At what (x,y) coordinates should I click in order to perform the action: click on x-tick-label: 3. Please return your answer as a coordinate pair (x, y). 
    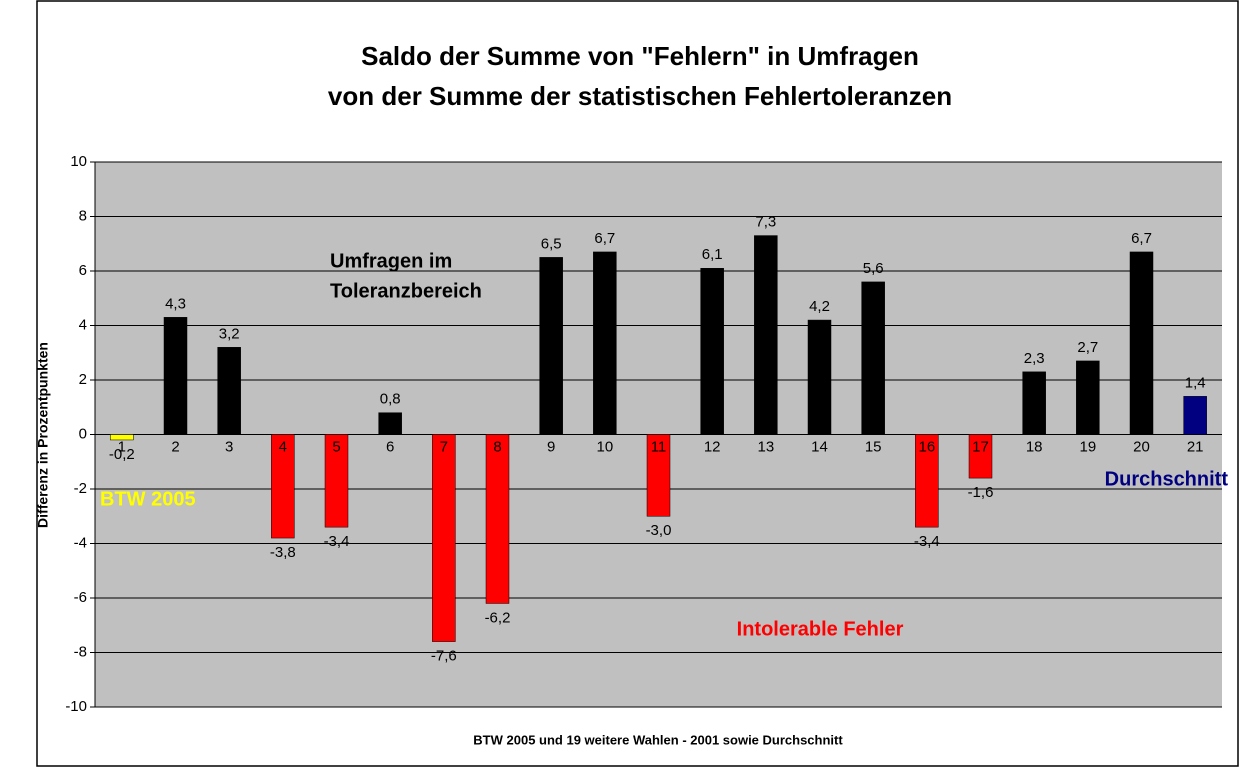
    Looking at the image, I should click on (229, 446).